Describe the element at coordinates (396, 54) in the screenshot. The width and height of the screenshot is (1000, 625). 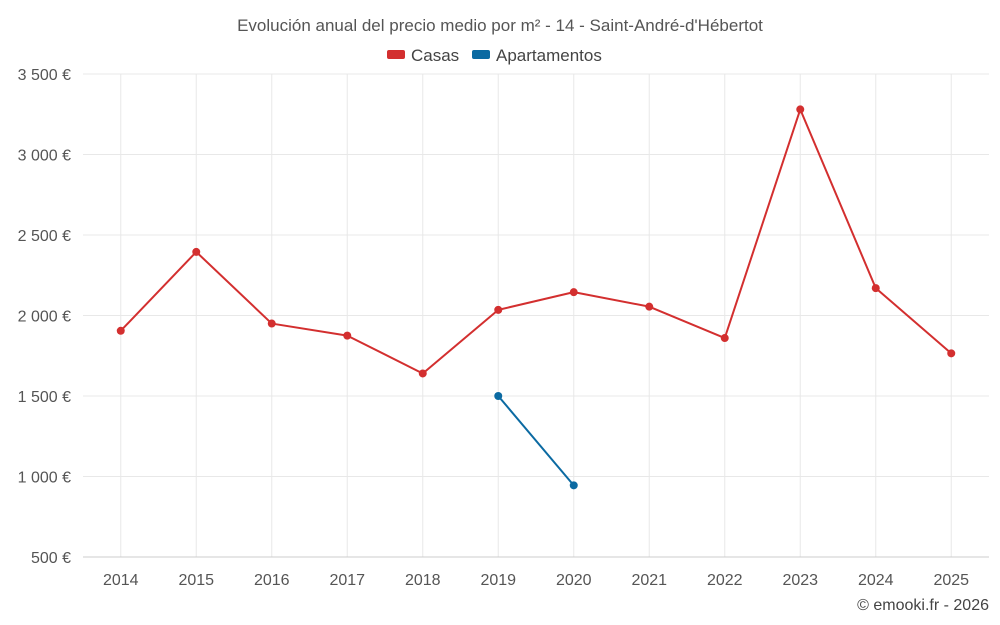
I see `legend-swatch-casas` at that location.